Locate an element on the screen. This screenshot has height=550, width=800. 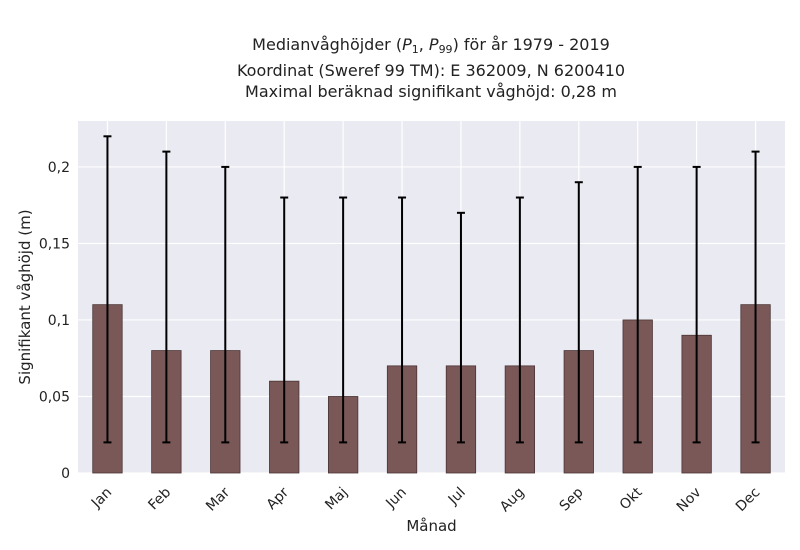
x-tick-label: Aug is located at coordinates (512, 500).